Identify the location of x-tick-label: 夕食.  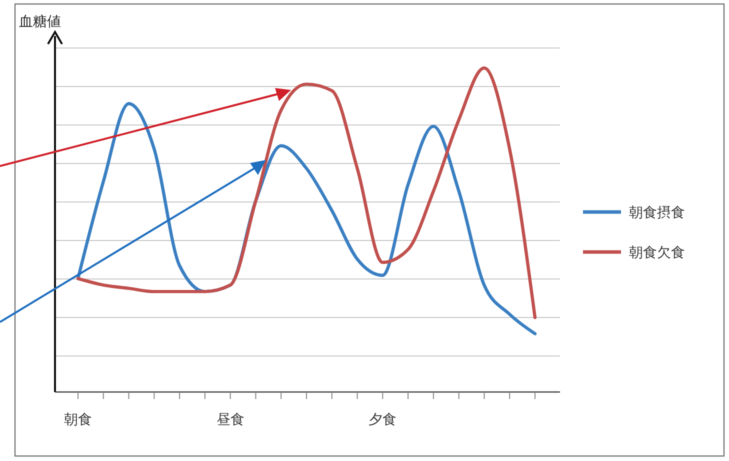
(382, 420).